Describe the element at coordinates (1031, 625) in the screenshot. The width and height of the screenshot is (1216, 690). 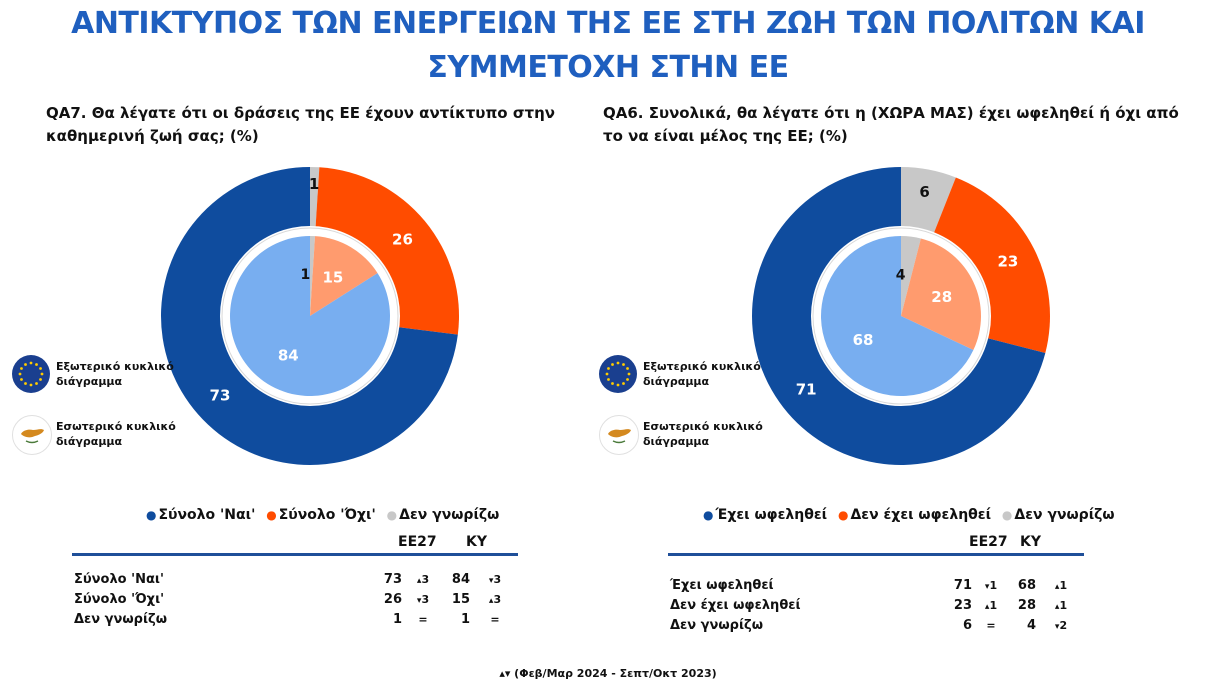
I see `cy-value: 4` at that location.